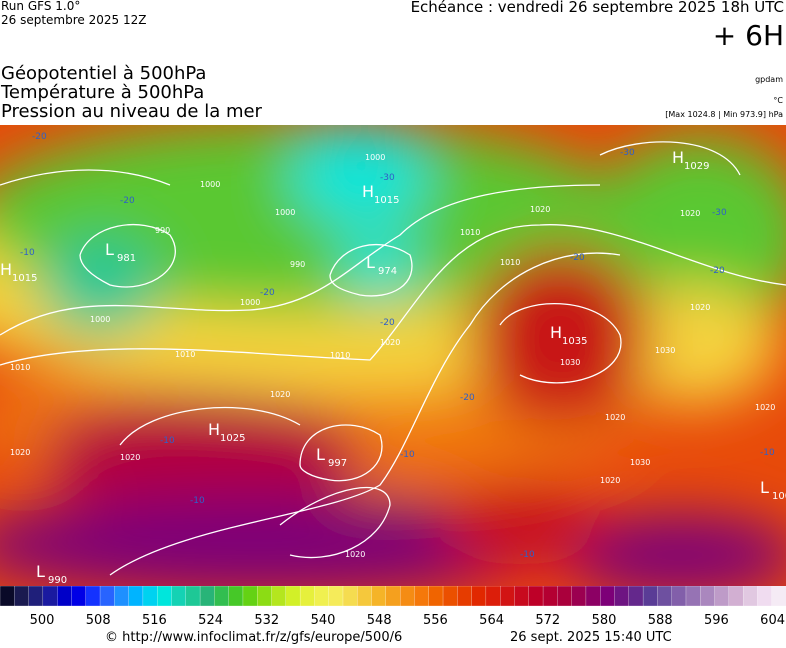 The height and width of the screenshot is (648, 786). What do you see at coordinates (379, 620) in the screenshot?
I see `colorbar-label: 548` at bounding box center [379, 620].